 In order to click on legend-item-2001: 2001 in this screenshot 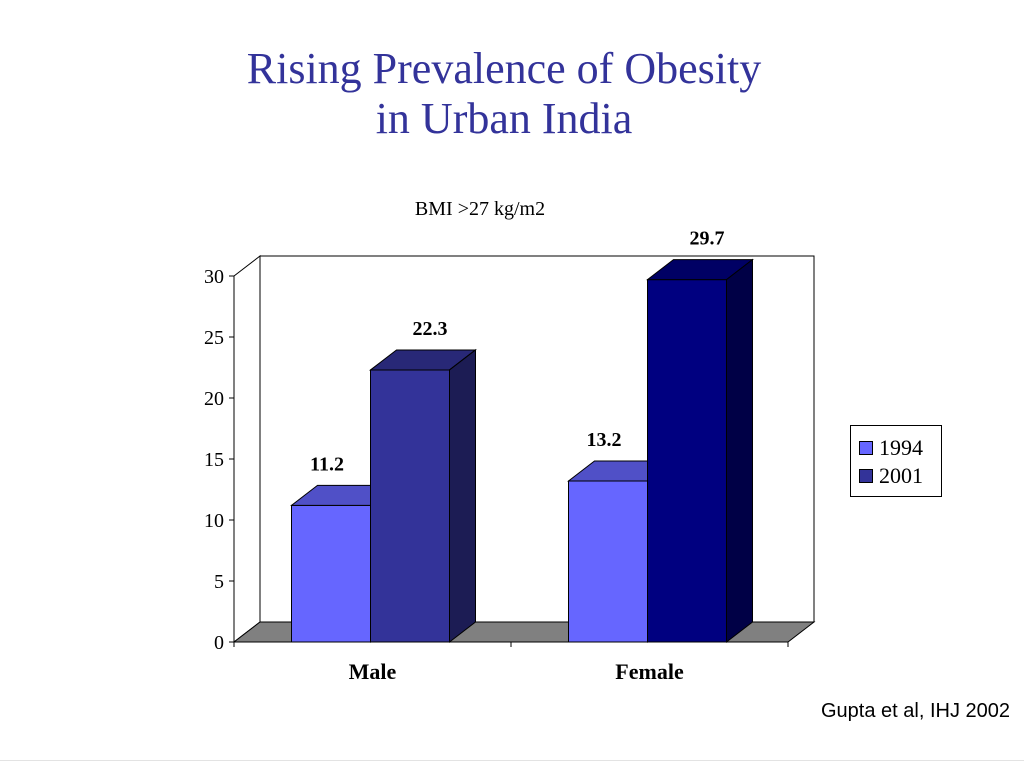, I will do `click(891, 475)`.